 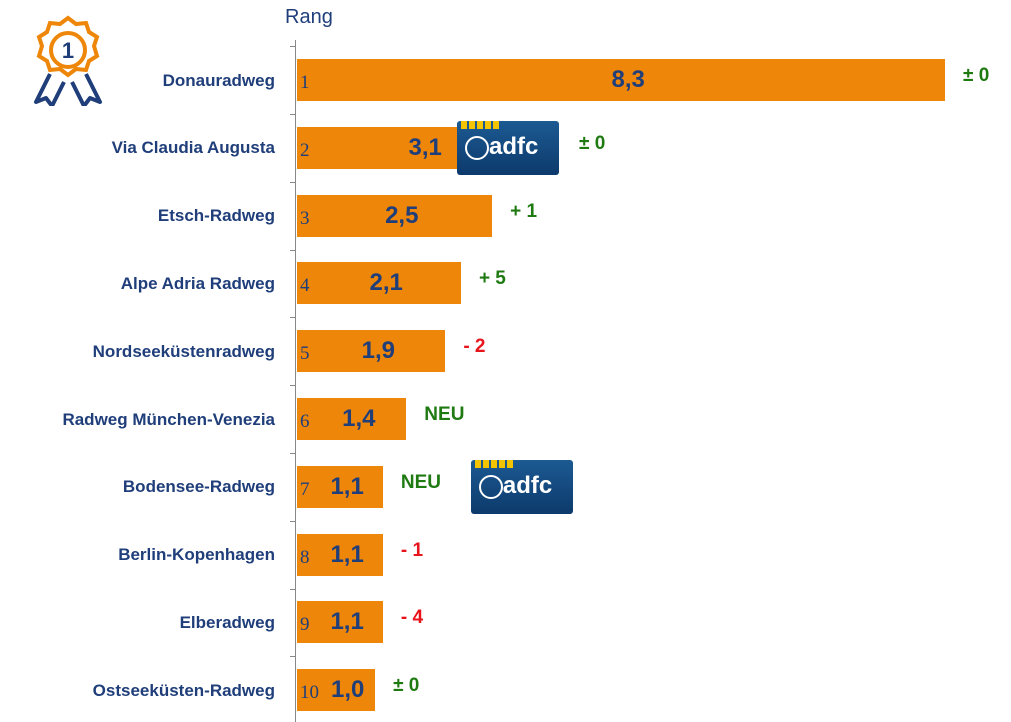 I want to click on category-label: Berlin-Kopenhagen, so click(x=196, y=555).